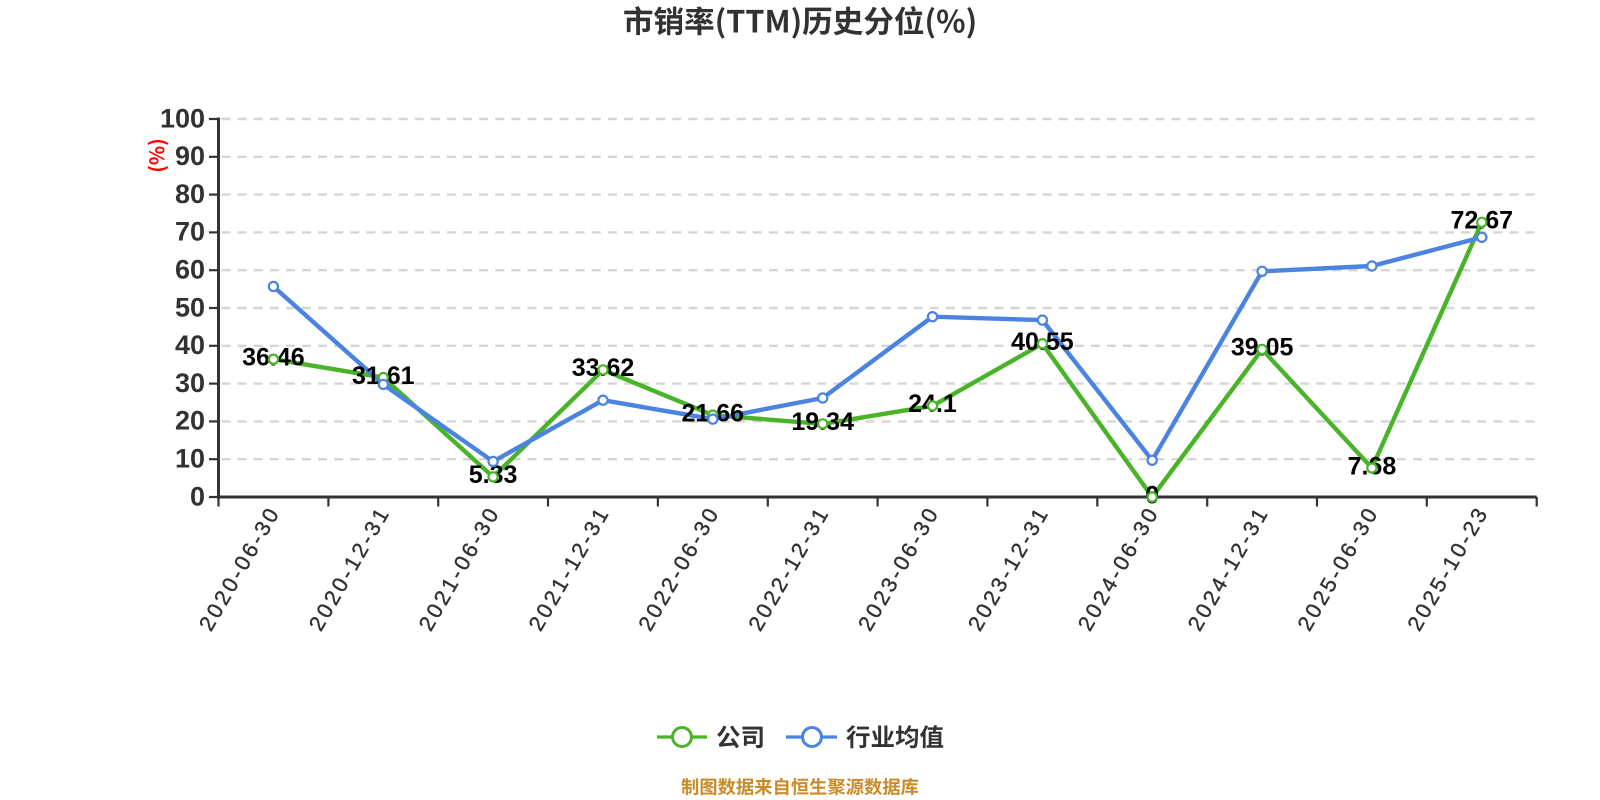  I want to click on svg-text: 80, so click(190, 194).